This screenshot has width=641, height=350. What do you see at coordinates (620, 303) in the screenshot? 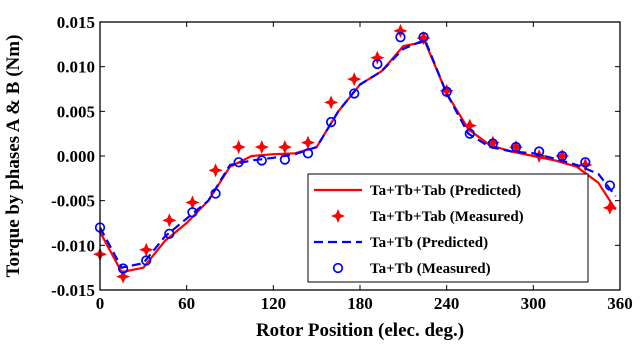
I see `x-tick-label: 360` at bounding box center [620, 303].